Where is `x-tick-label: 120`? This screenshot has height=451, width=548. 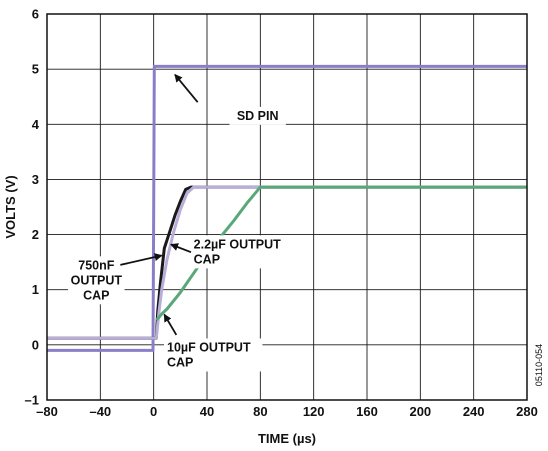 x-tick-label: 120 is located at coordinates (314, 411).